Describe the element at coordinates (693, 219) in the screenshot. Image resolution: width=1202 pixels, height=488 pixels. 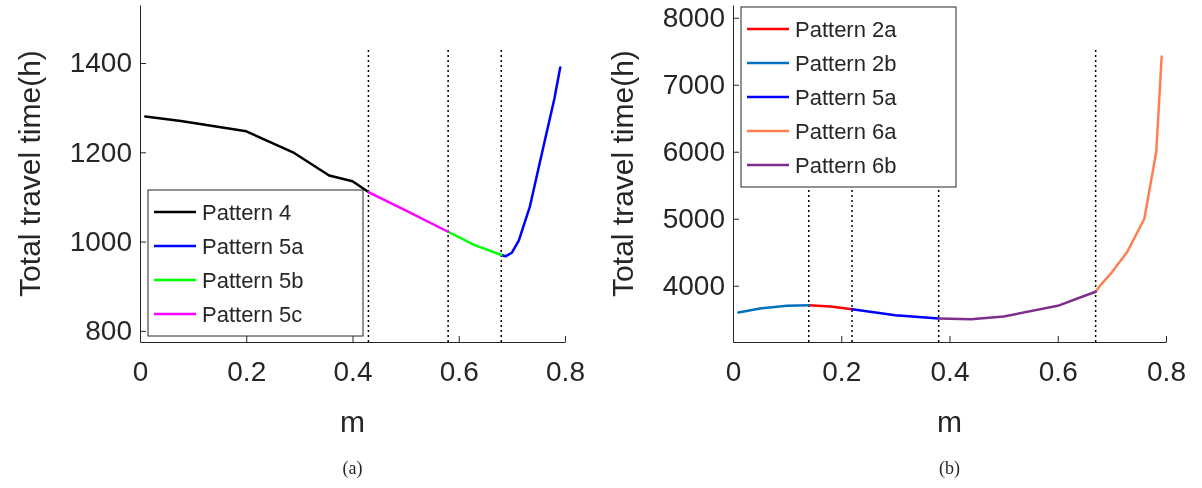
I see `y-tick-label: 5000` at that location.